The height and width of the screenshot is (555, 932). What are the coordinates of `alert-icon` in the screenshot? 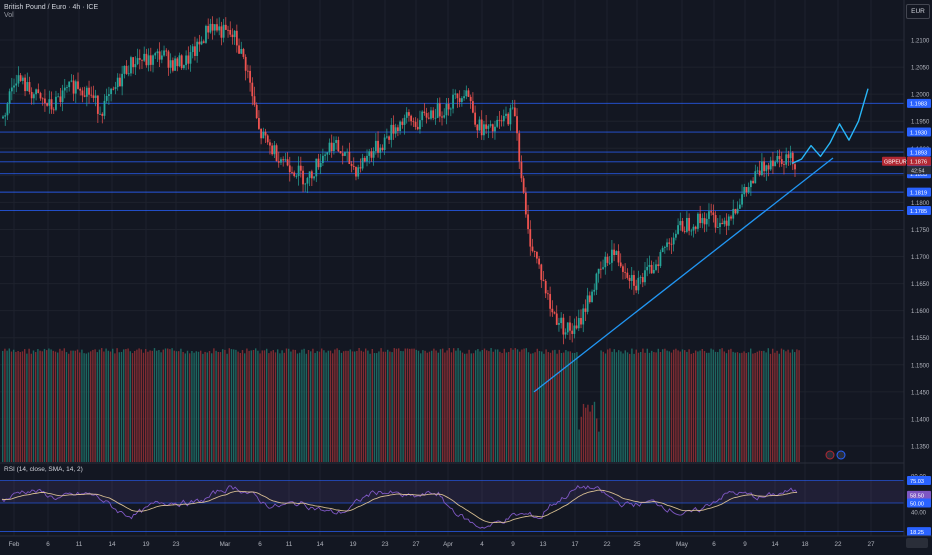 It's located at (830, 455).